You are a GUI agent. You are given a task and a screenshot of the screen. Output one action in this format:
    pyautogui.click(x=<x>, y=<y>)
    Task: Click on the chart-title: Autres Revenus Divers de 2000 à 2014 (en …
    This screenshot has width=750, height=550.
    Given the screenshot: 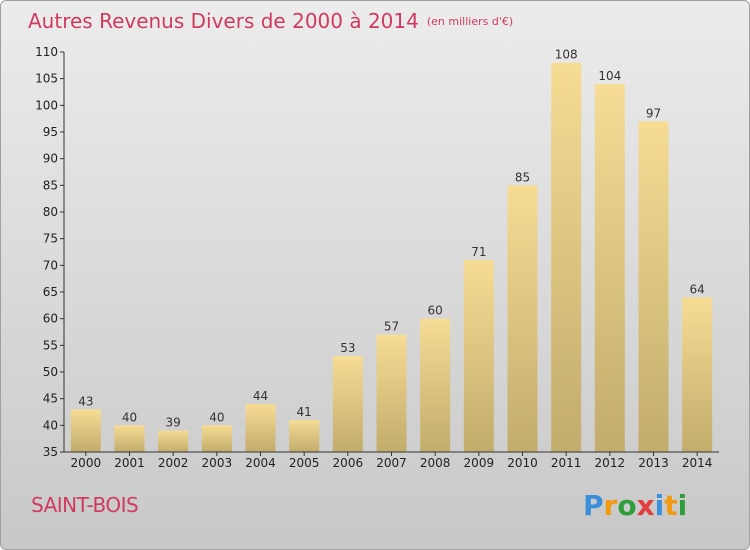 What is the action you would take?
    pyautogui.click(x=270, y=21)
    